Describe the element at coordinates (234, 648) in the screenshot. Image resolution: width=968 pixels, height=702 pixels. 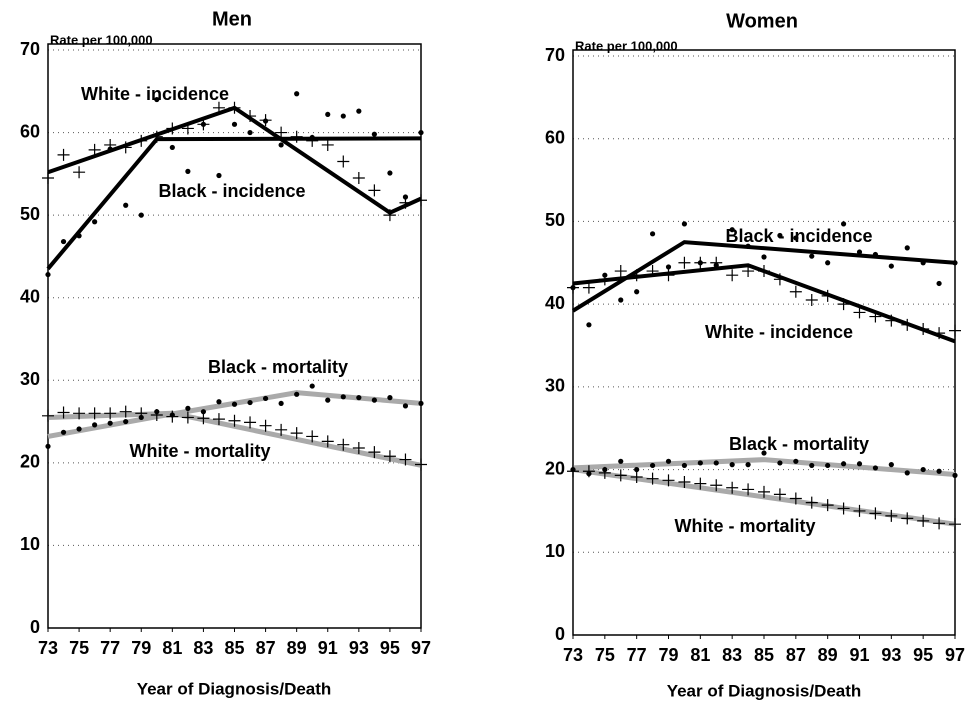
I see `x-tick-label: 85` at that location.